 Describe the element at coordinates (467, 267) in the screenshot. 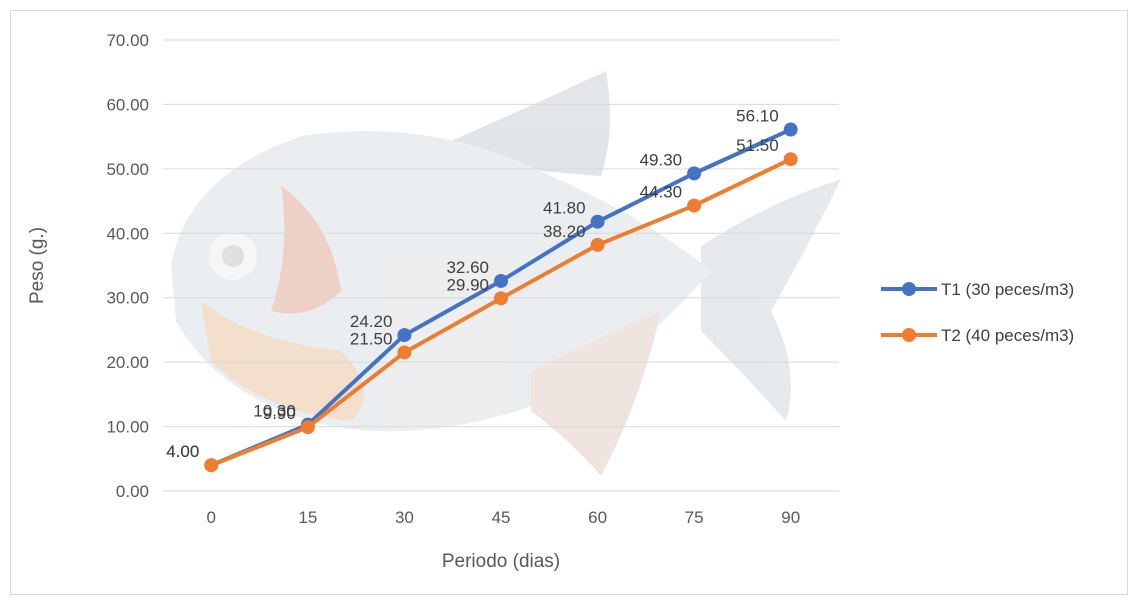

I see `data-label: 32.60` at that location.